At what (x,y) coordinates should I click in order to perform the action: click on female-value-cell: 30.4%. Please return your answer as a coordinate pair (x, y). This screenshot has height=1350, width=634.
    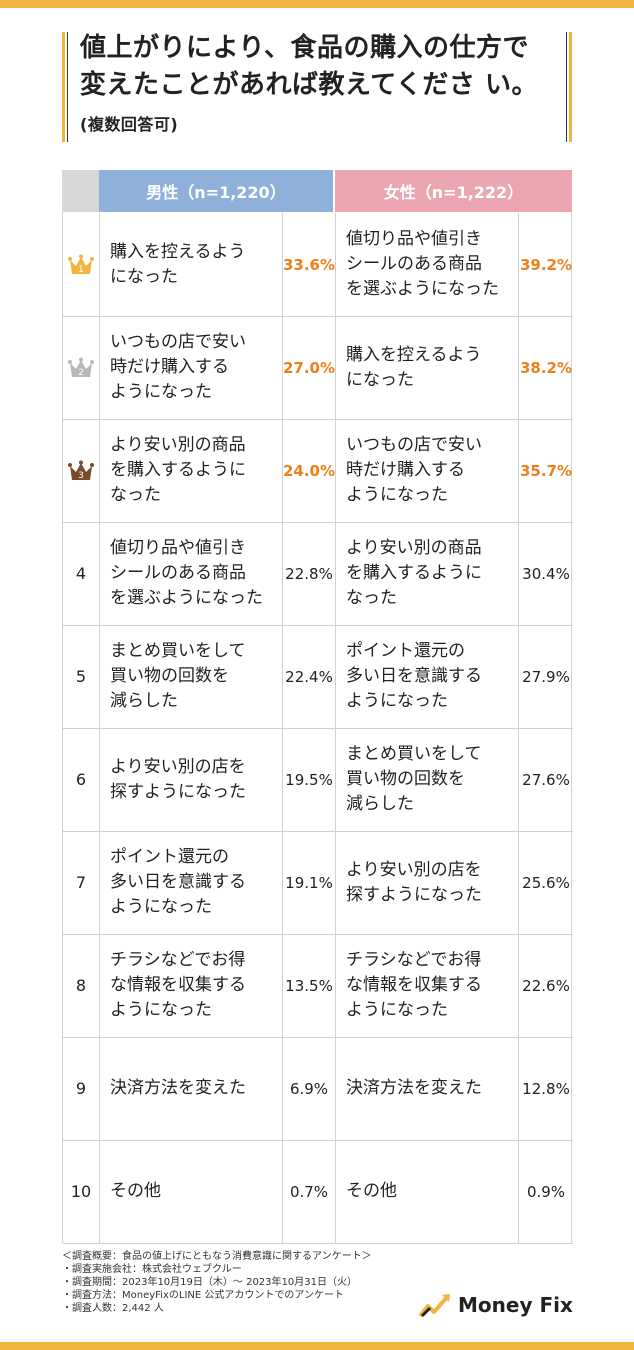
    Looking at the image, I should click on (546, 573).